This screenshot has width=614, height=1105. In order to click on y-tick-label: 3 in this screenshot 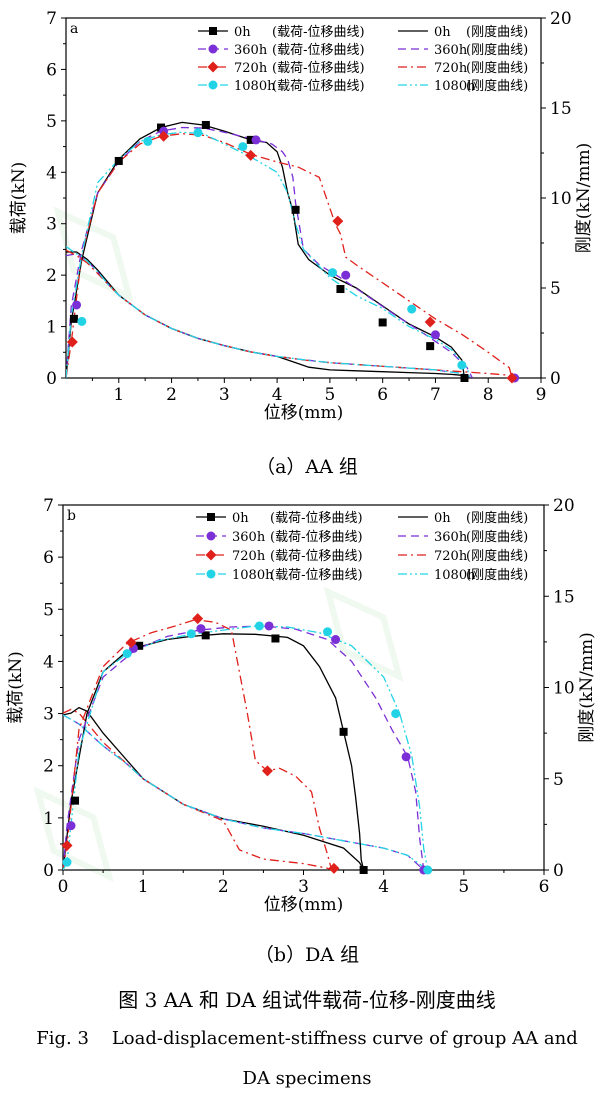, I will do `click(51, 225)`.